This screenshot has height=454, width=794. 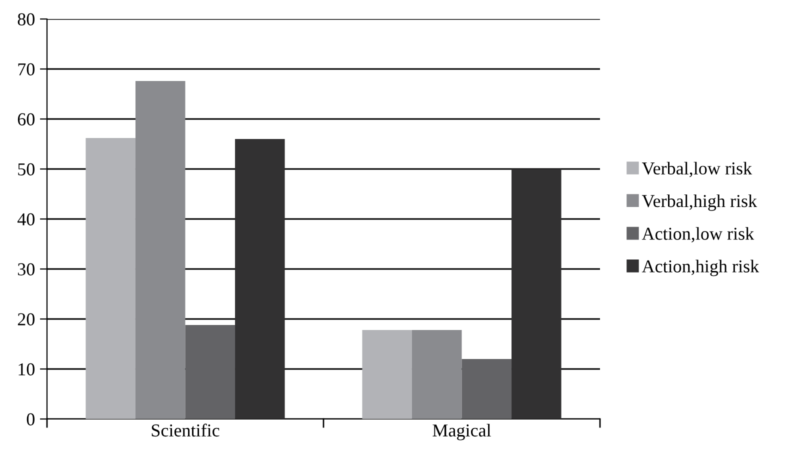 I want to click on x-tick-label: Scientific, so click(x=186, y=430).